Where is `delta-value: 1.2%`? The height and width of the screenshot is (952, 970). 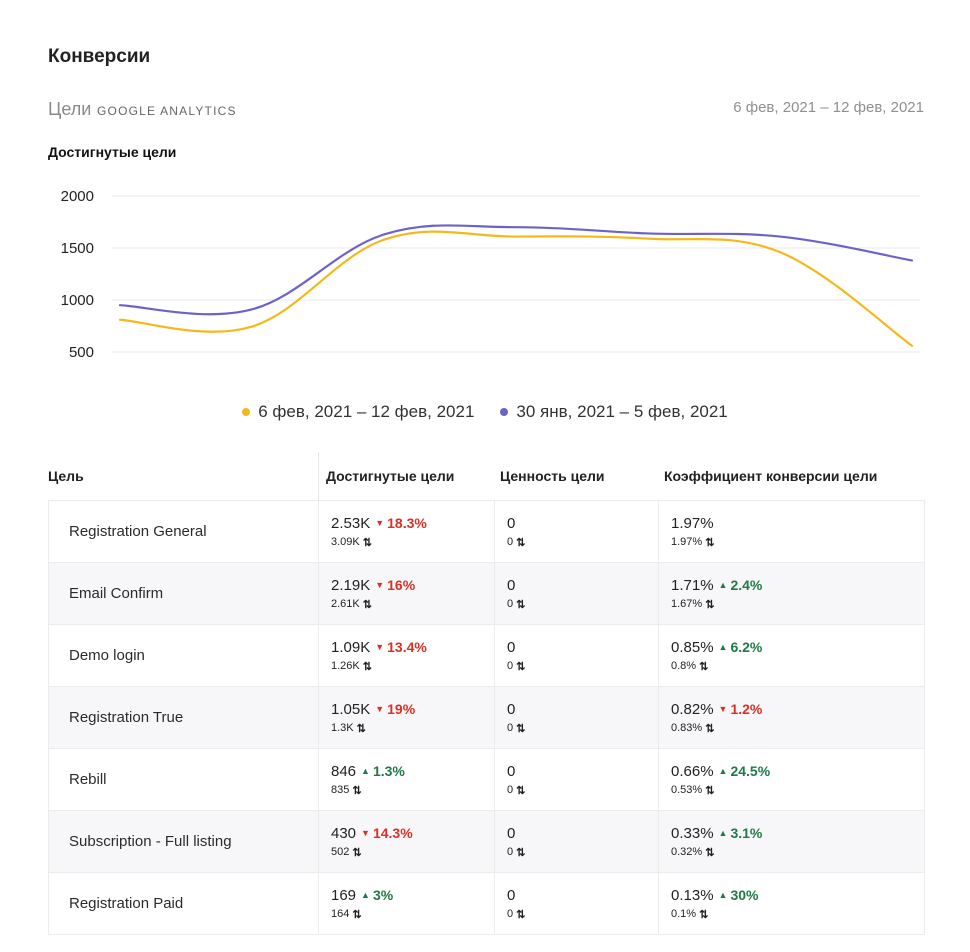
delta-value: 1.2% is located at coordinates (746, 709).